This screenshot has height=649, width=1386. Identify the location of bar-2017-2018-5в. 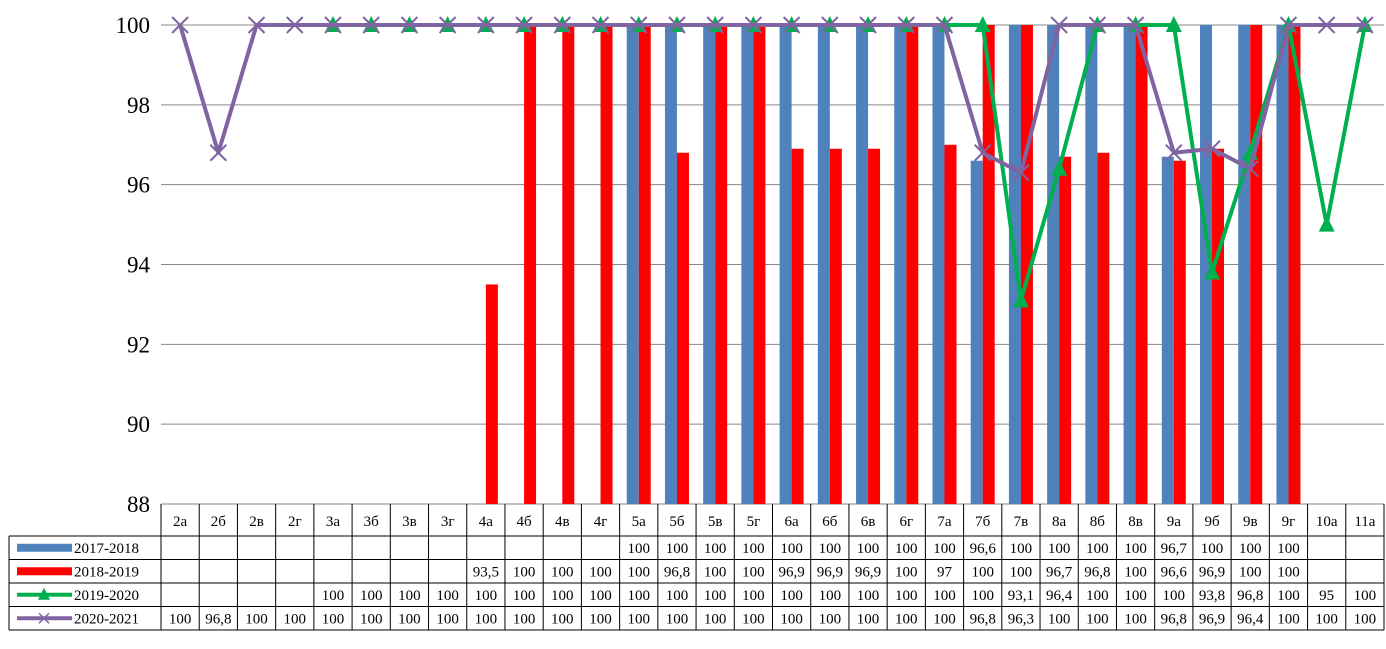
(709, 264).